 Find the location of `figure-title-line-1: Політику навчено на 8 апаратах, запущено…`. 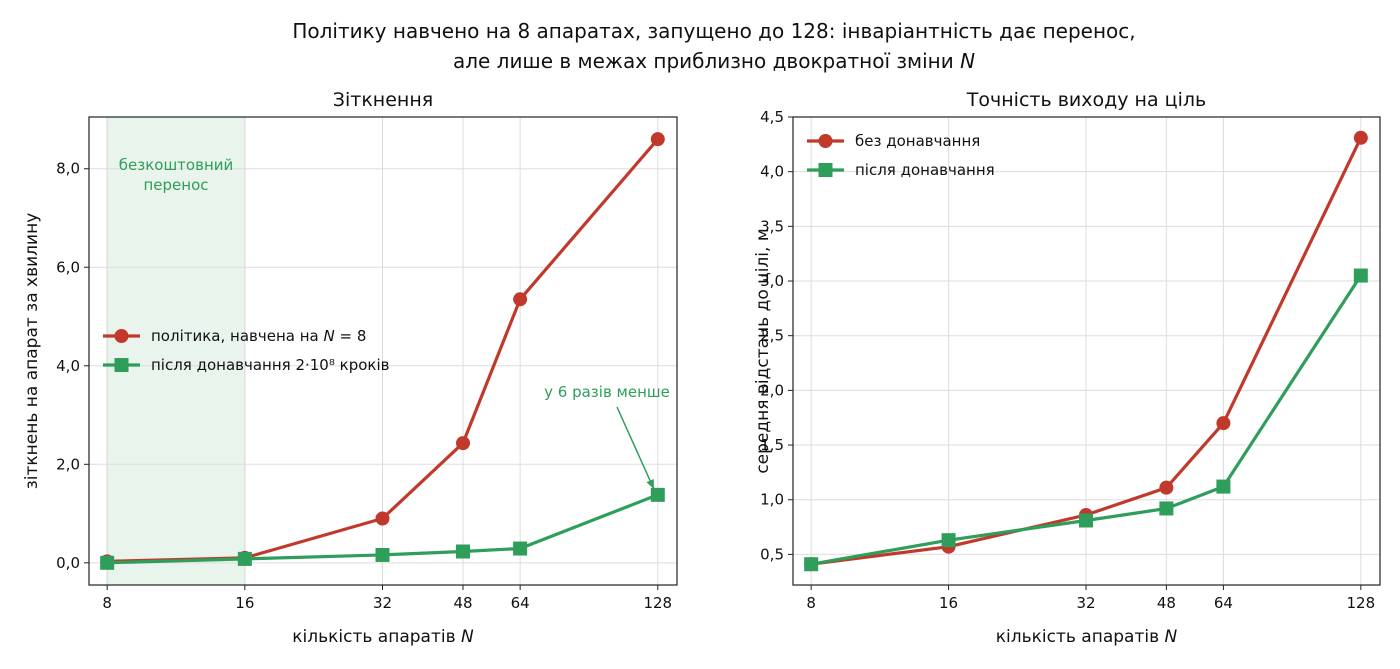

figure-title-line-1: Політику навчено на 8 апаратах, запущено… is located at coordinates (713, 31).